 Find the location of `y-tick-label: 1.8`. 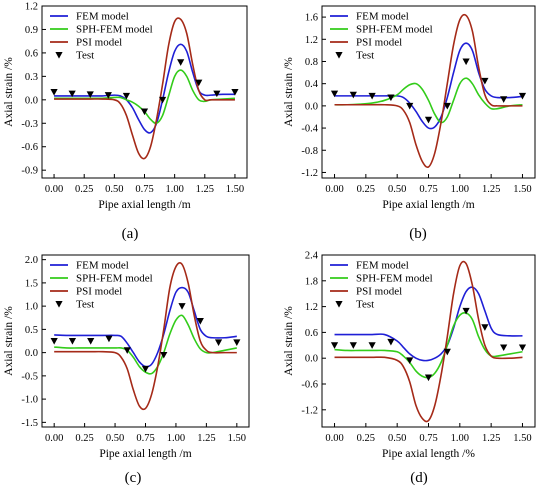

y-tick-label: 1.8 is located at coordinates (311, 281).